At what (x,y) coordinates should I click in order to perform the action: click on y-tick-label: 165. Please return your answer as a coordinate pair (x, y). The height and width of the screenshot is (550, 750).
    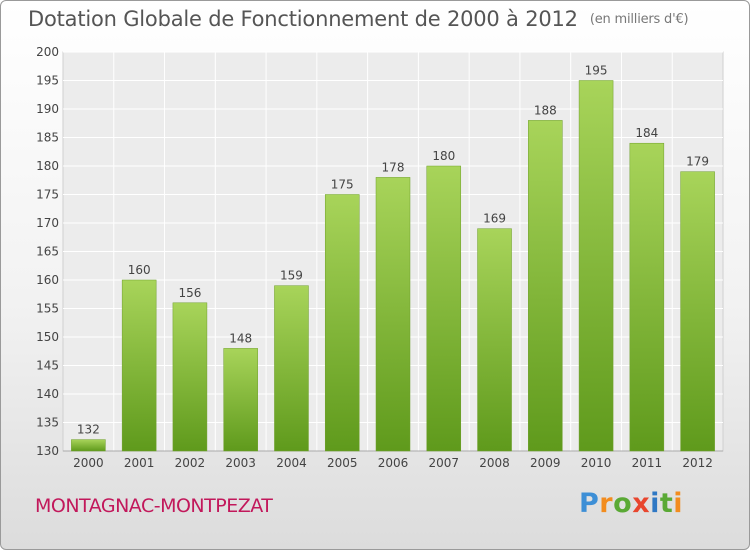
    Looking at the image, I should click on (47, 252).